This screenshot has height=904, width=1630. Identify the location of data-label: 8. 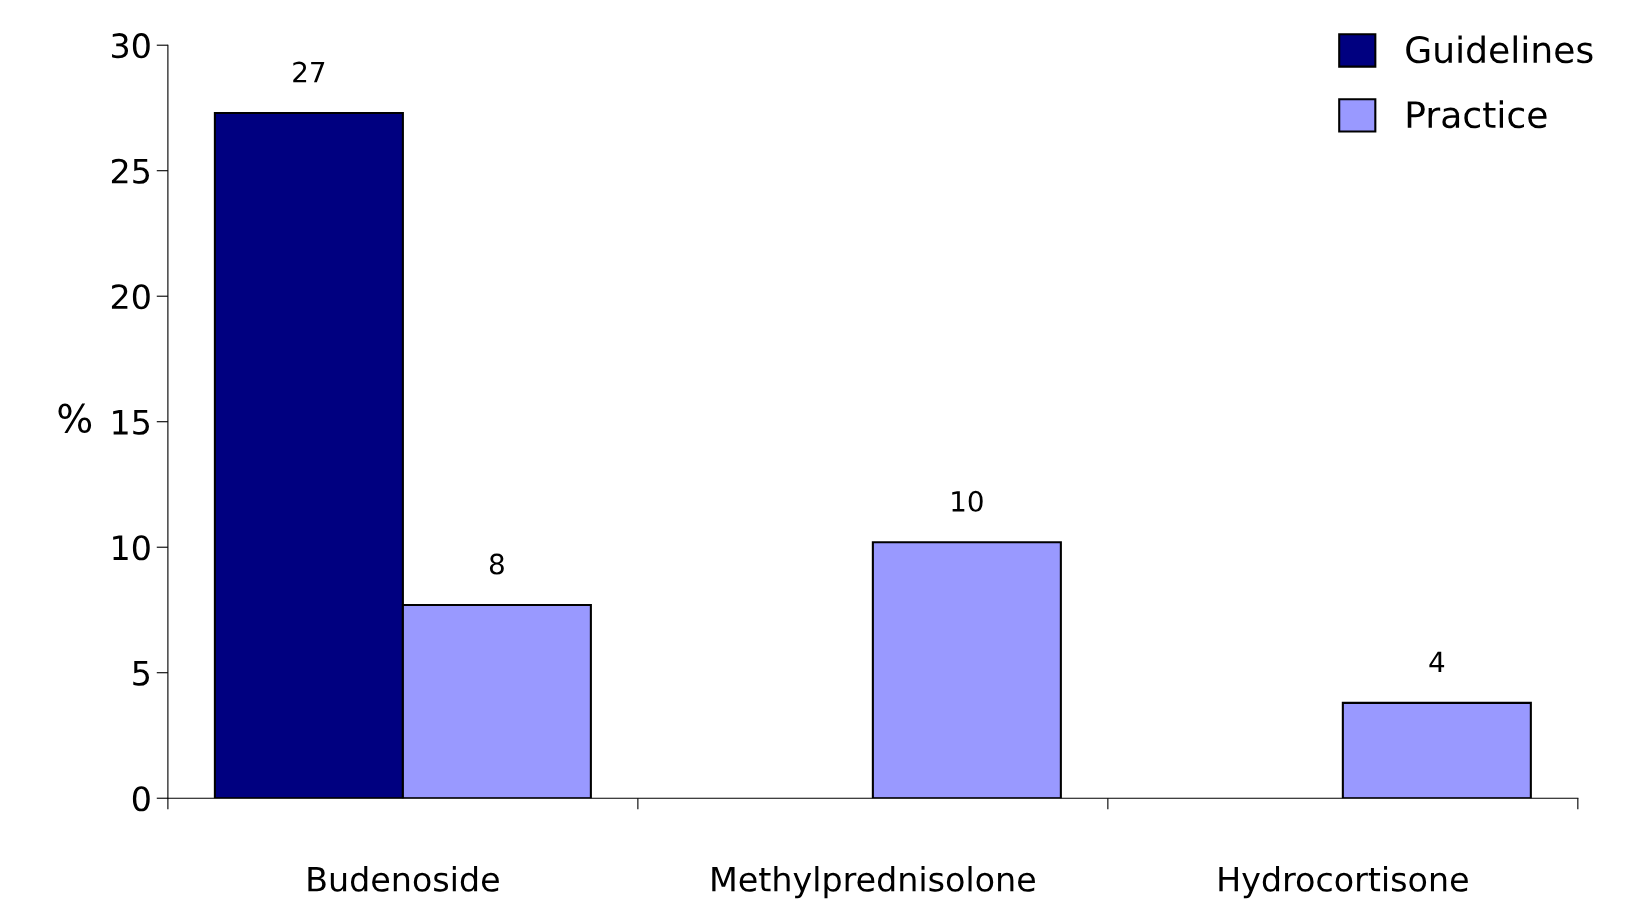
(496, 564).